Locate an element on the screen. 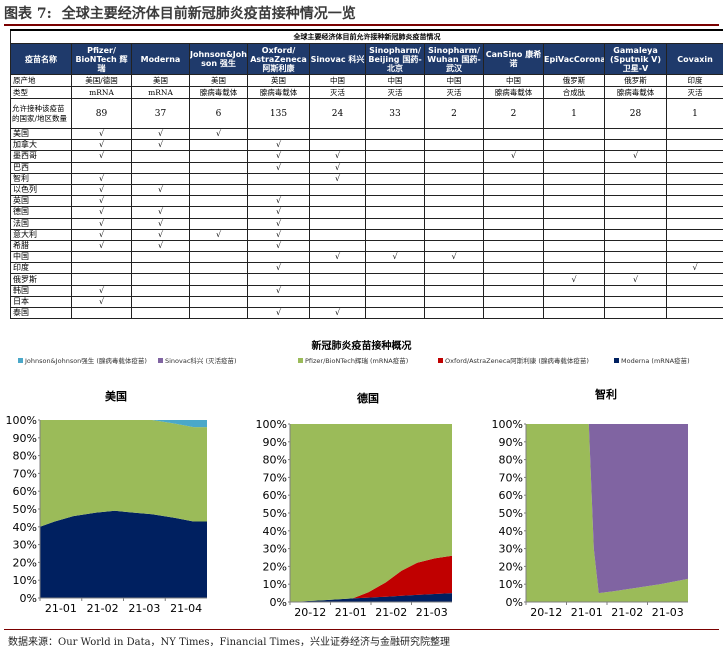 The height and width of the screenshot is (658, 723). origin-row: 原产地 美国/德国 美国 美国 英国 中国 中国 中国 中国 俄罗斯 俄罗斯 印度 is located at coordinates (366, 80).